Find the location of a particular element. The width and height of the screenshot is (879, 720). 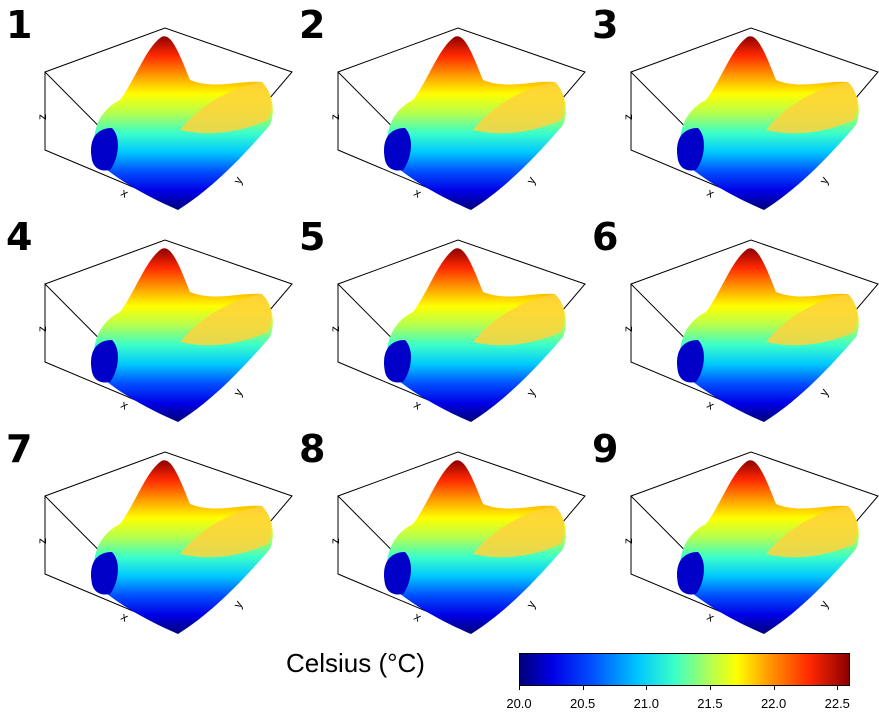

colorbar-tick-label: 22.0 is located at coordinates (773, 703).